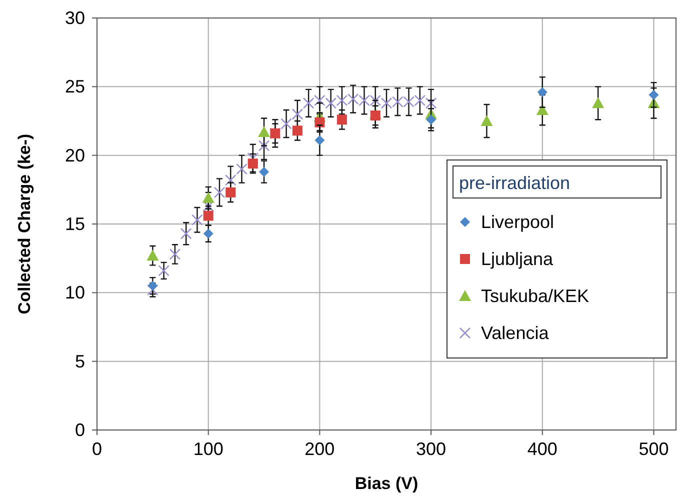 The image size is (691, 497). Describe the element at coordinates (97, 449) in the screenshot. I see `x-tick-label: 0` at that location.